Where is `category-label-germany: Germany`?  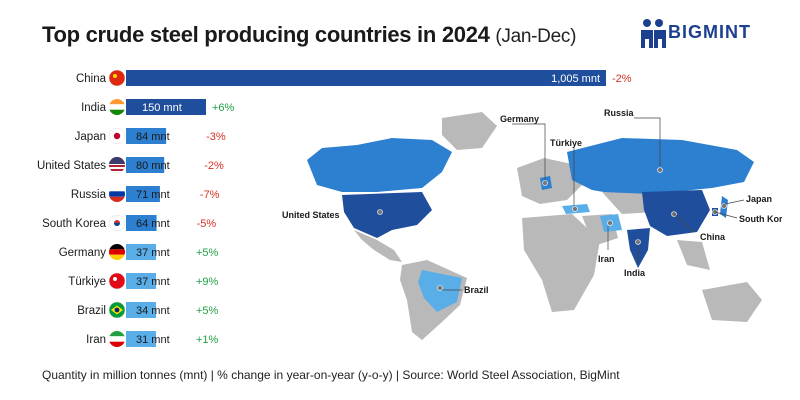
category-label-germany: Germany is located at coordinates (83, 253).